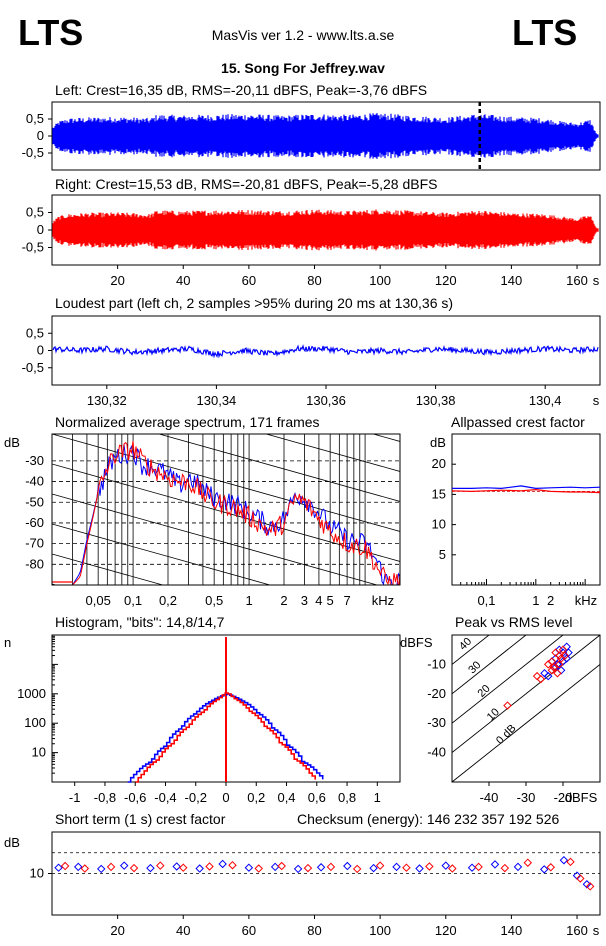  Describe the element at coordinates (586, 600) in the screenshot. I see `allpassed-crest-xunit: kHz` at that location.